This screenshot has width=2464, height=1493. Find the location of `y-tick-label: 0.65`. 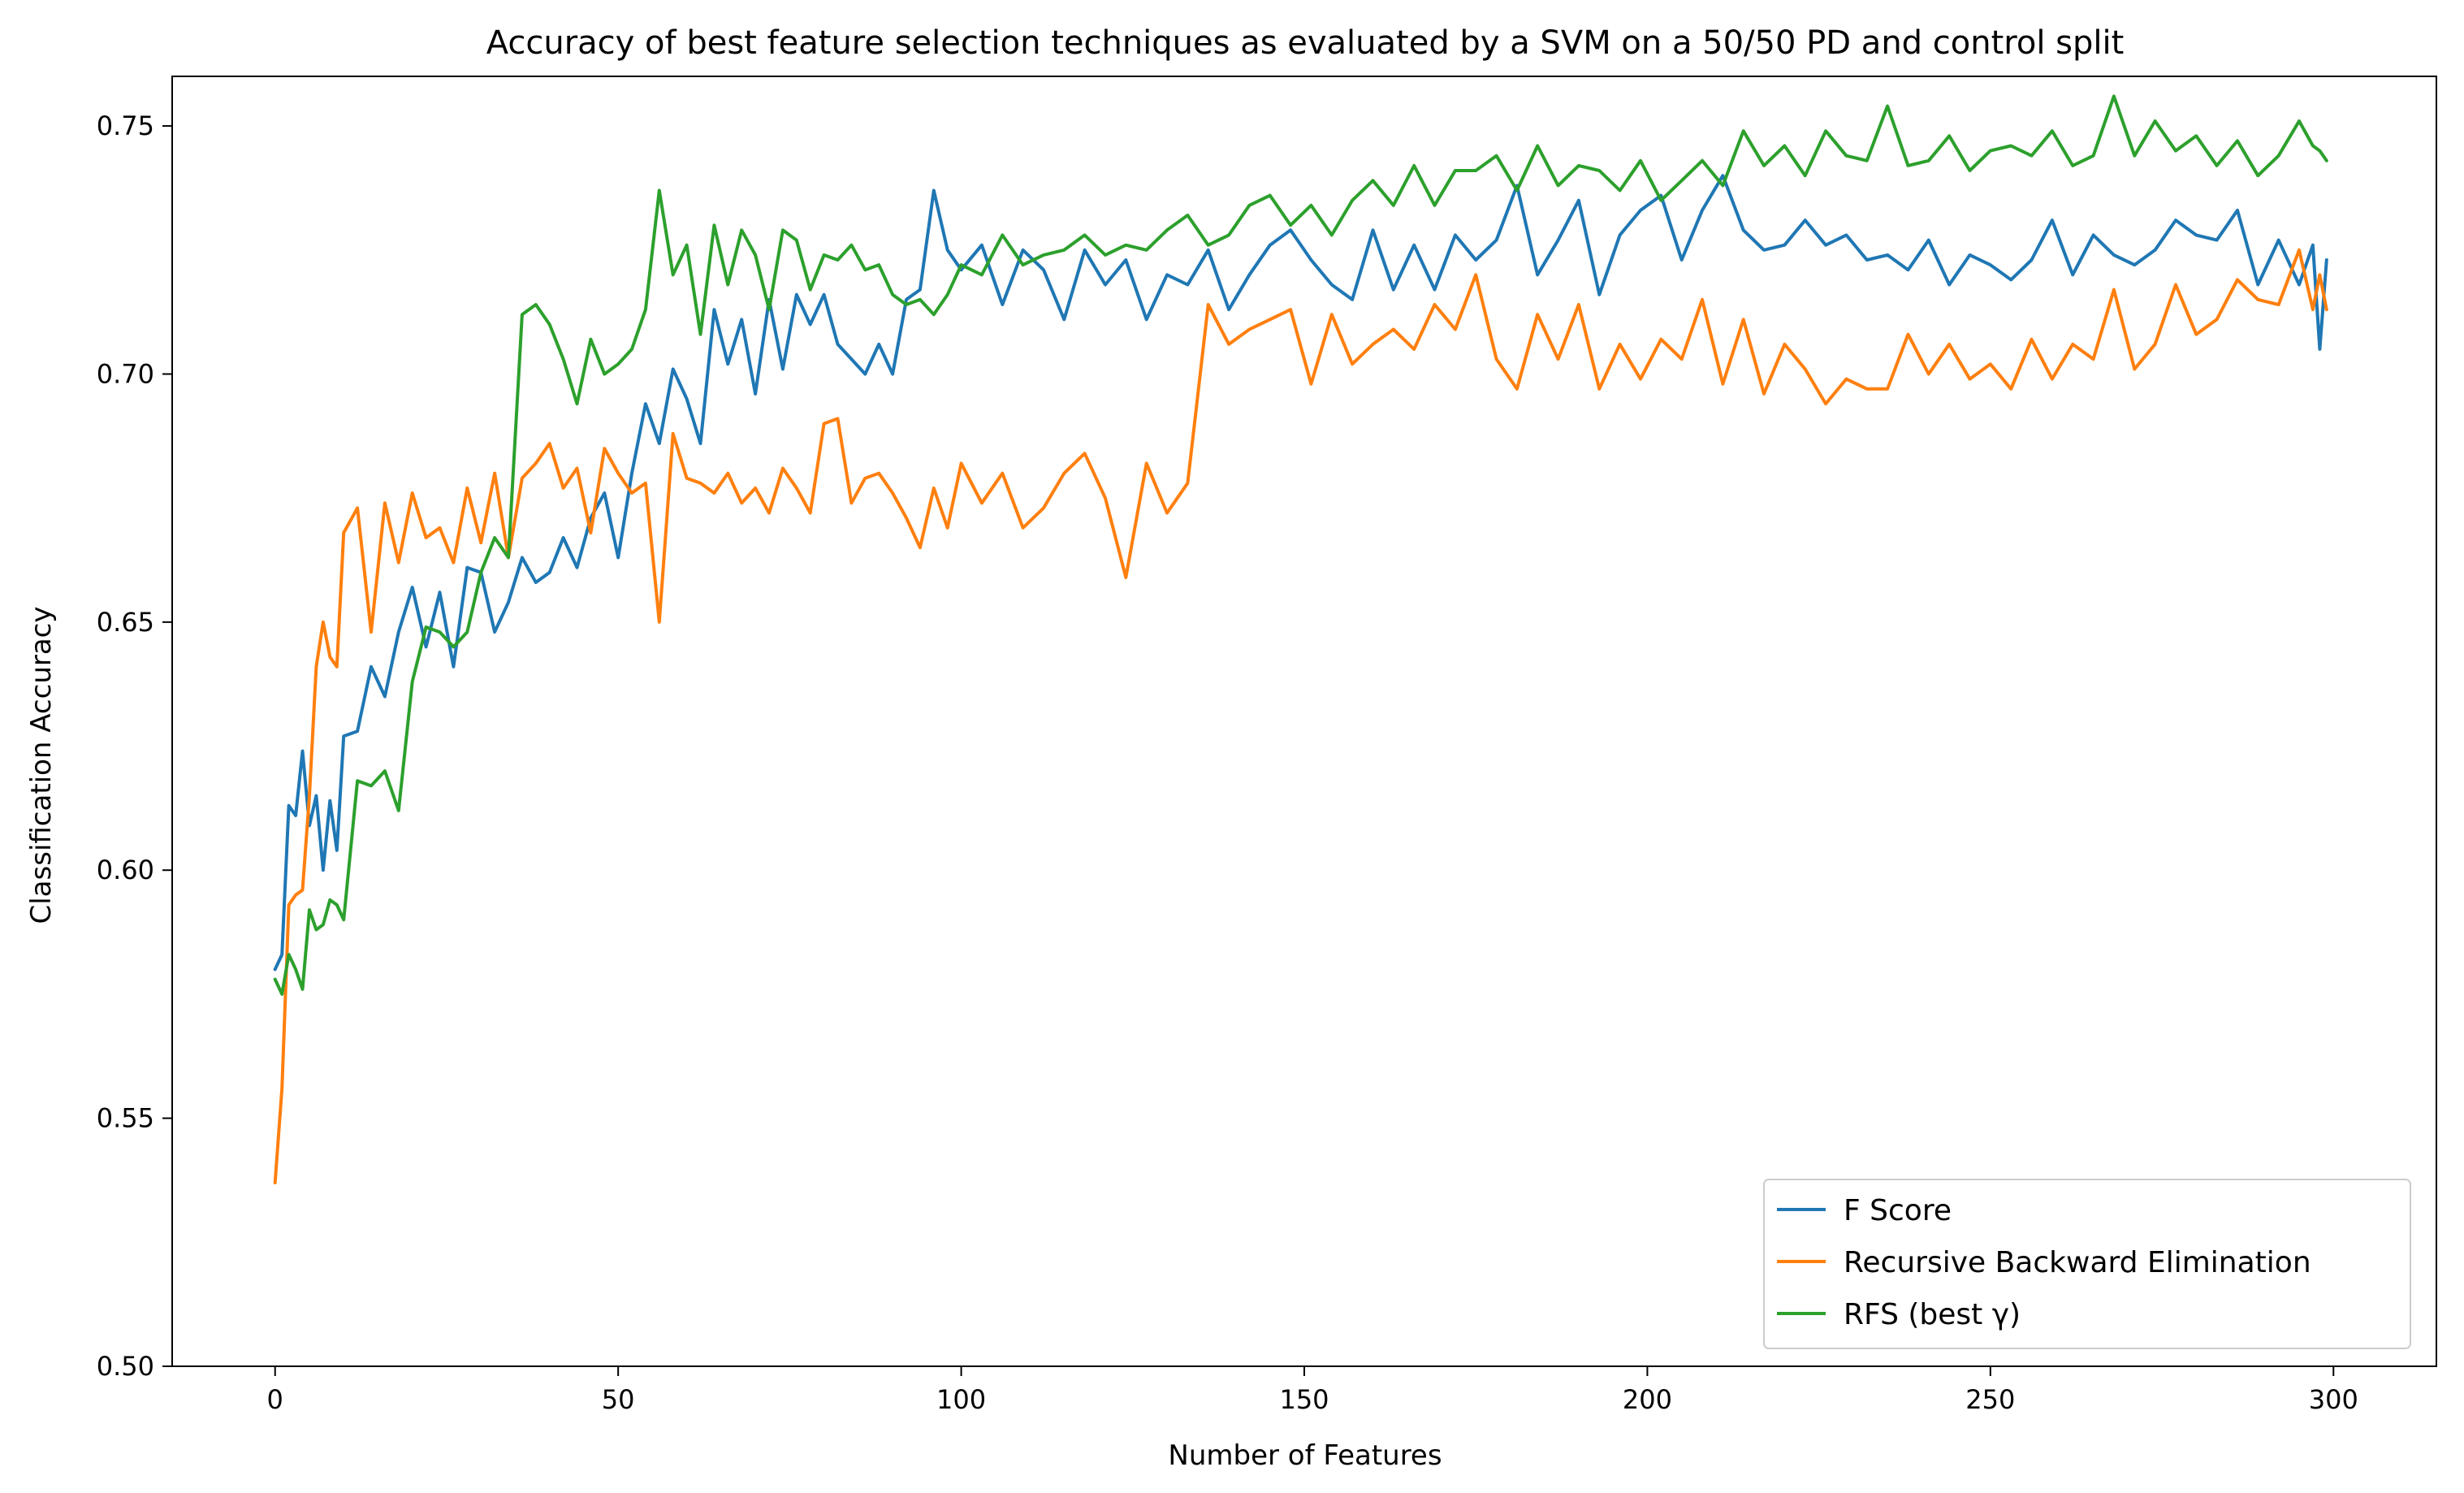

y-tick-label: 0.65 is located at coordinates (125, 622).